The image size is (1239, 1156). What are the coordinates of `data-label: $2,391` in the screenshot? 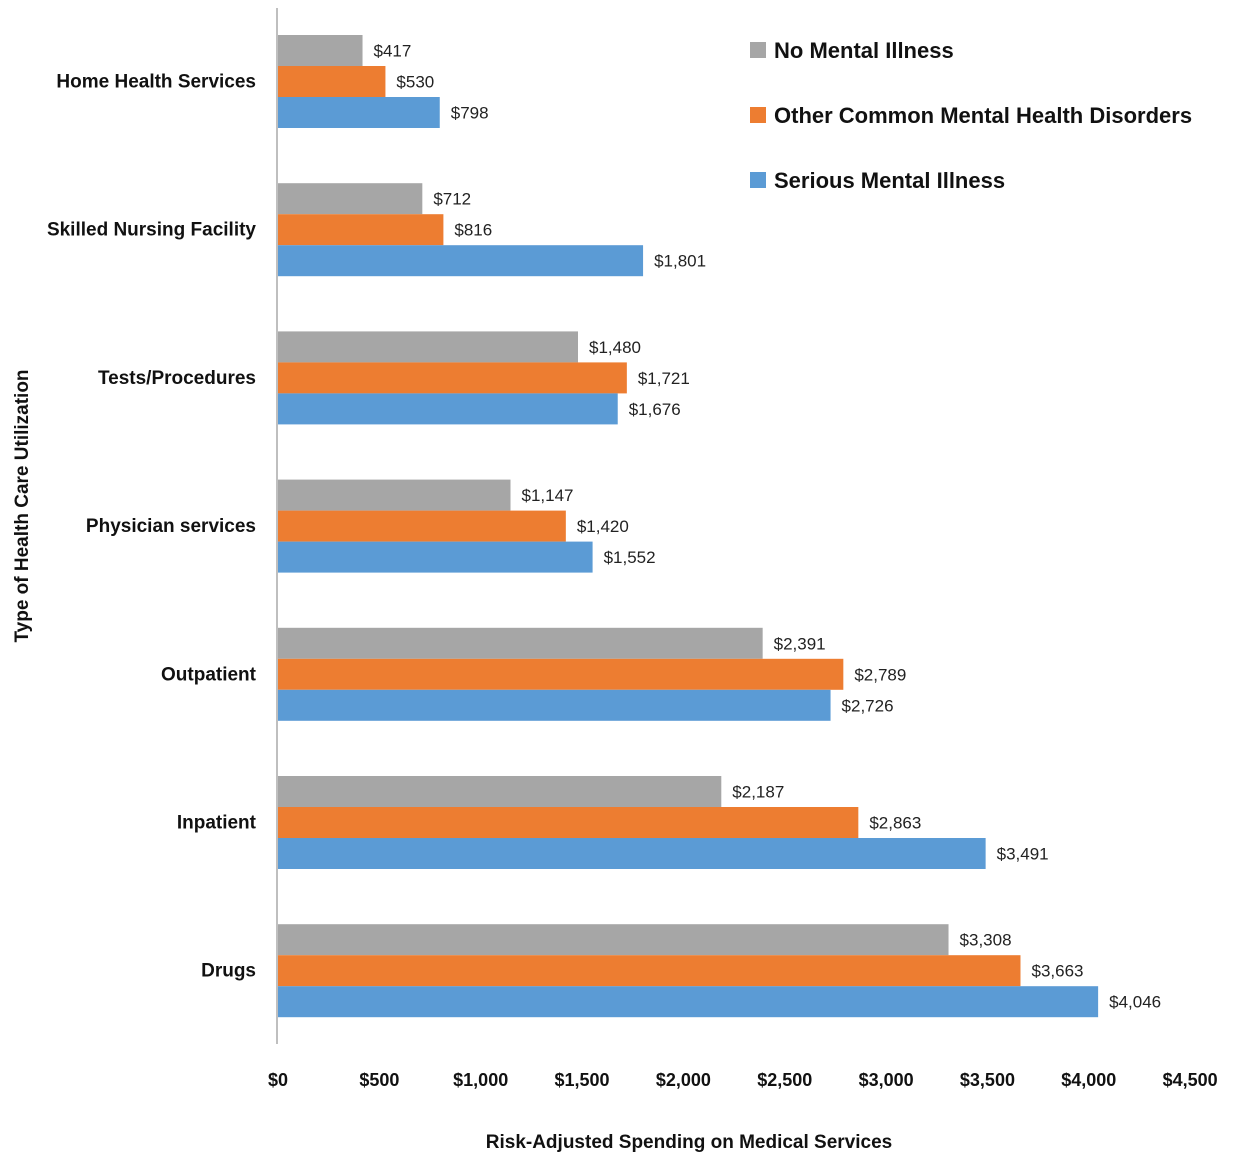 It's located at (800, 643).